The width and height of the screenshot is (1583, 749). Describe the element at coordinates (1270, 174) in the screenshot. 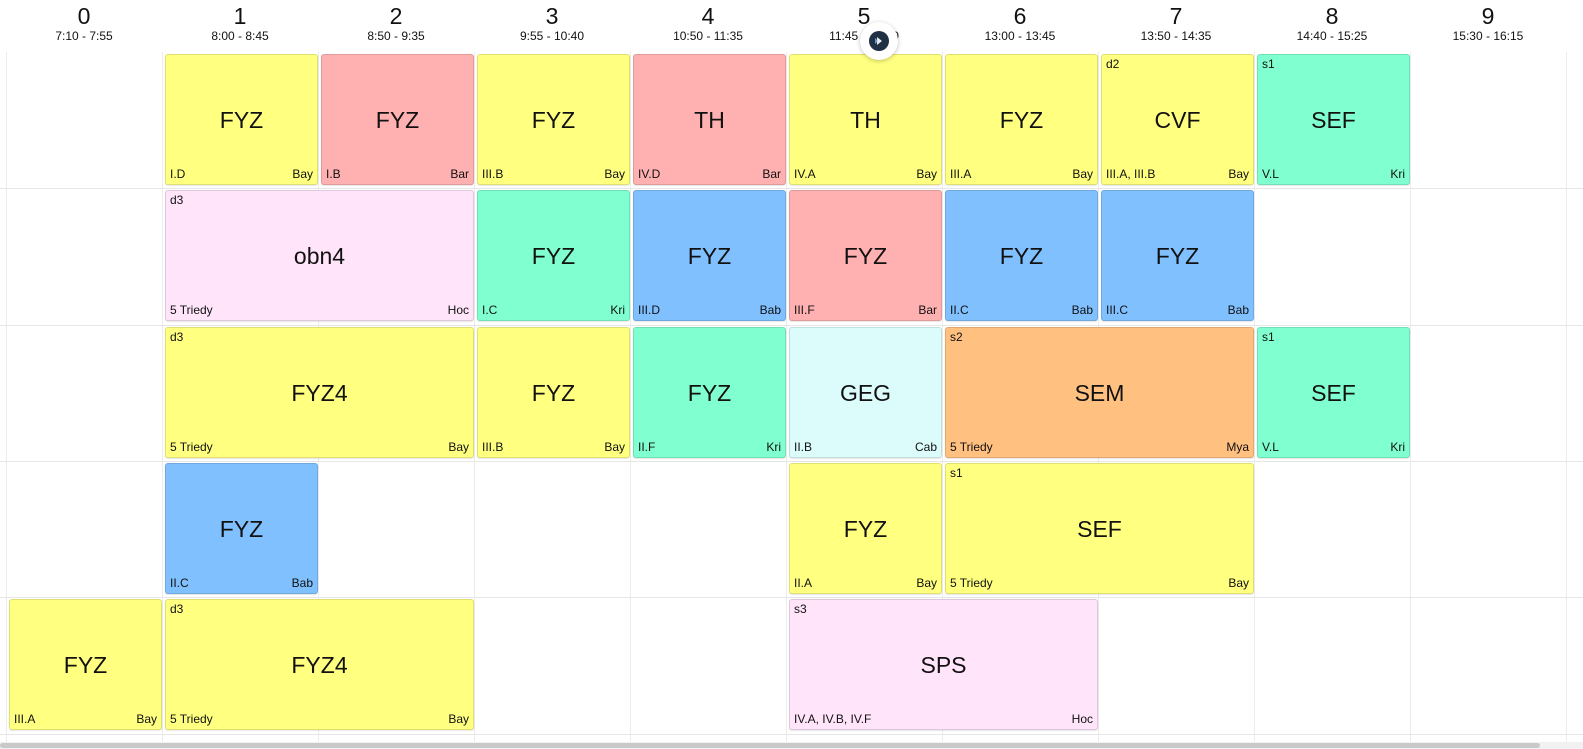

I see `lesson-class: V.L` at that location.